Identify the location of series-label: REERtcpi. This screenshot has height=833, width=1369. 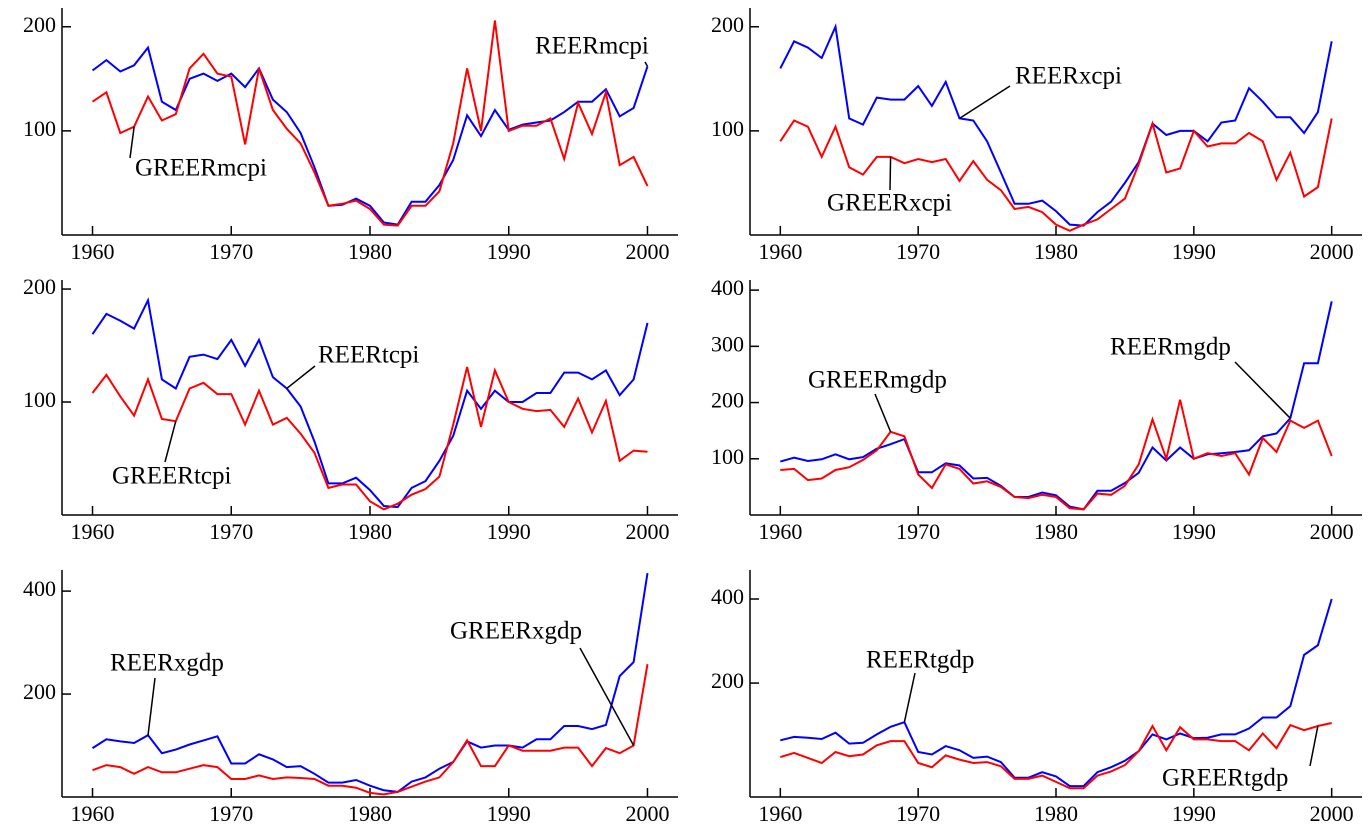
(368, 355).